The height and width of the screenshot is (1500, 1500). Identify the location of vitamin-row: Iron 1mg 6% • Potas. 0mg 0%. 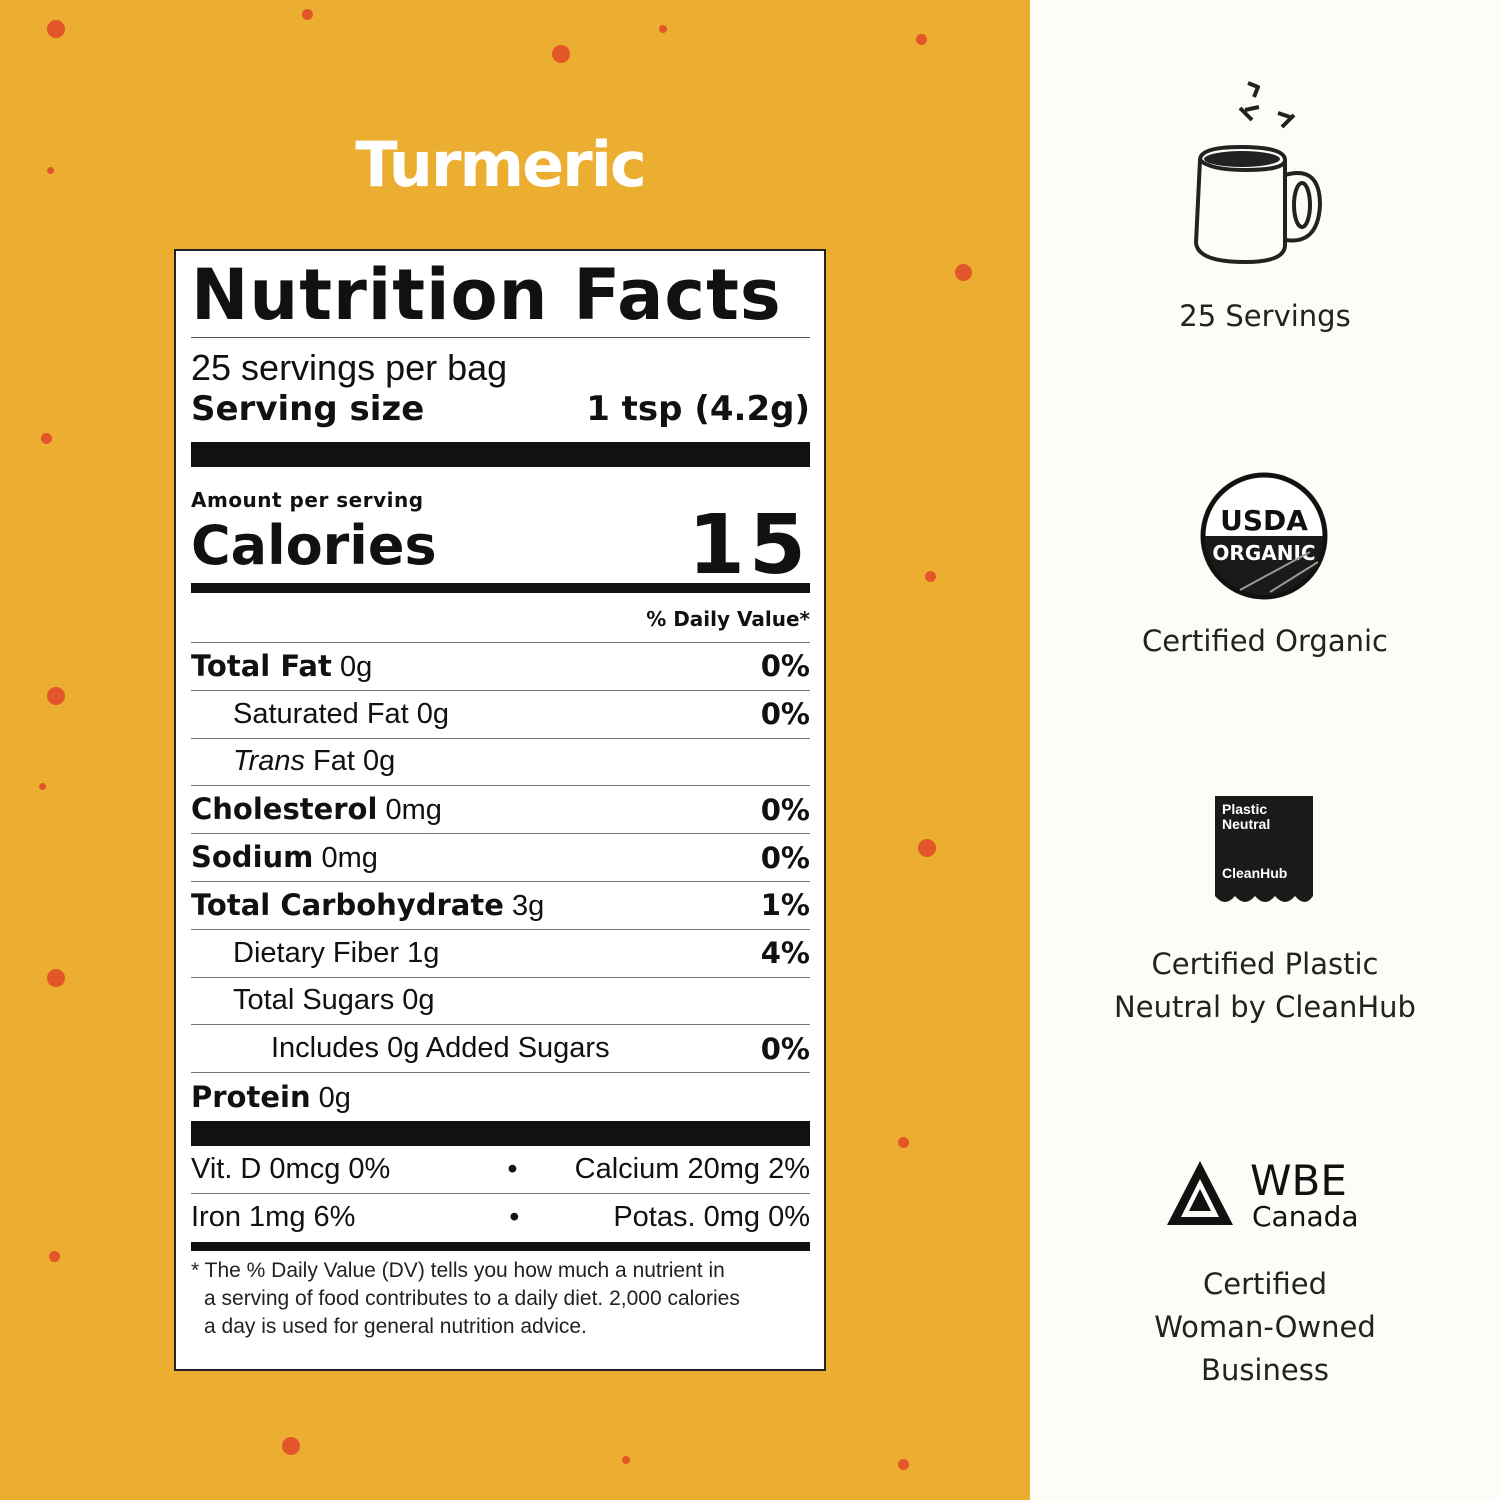
(500, 1218).